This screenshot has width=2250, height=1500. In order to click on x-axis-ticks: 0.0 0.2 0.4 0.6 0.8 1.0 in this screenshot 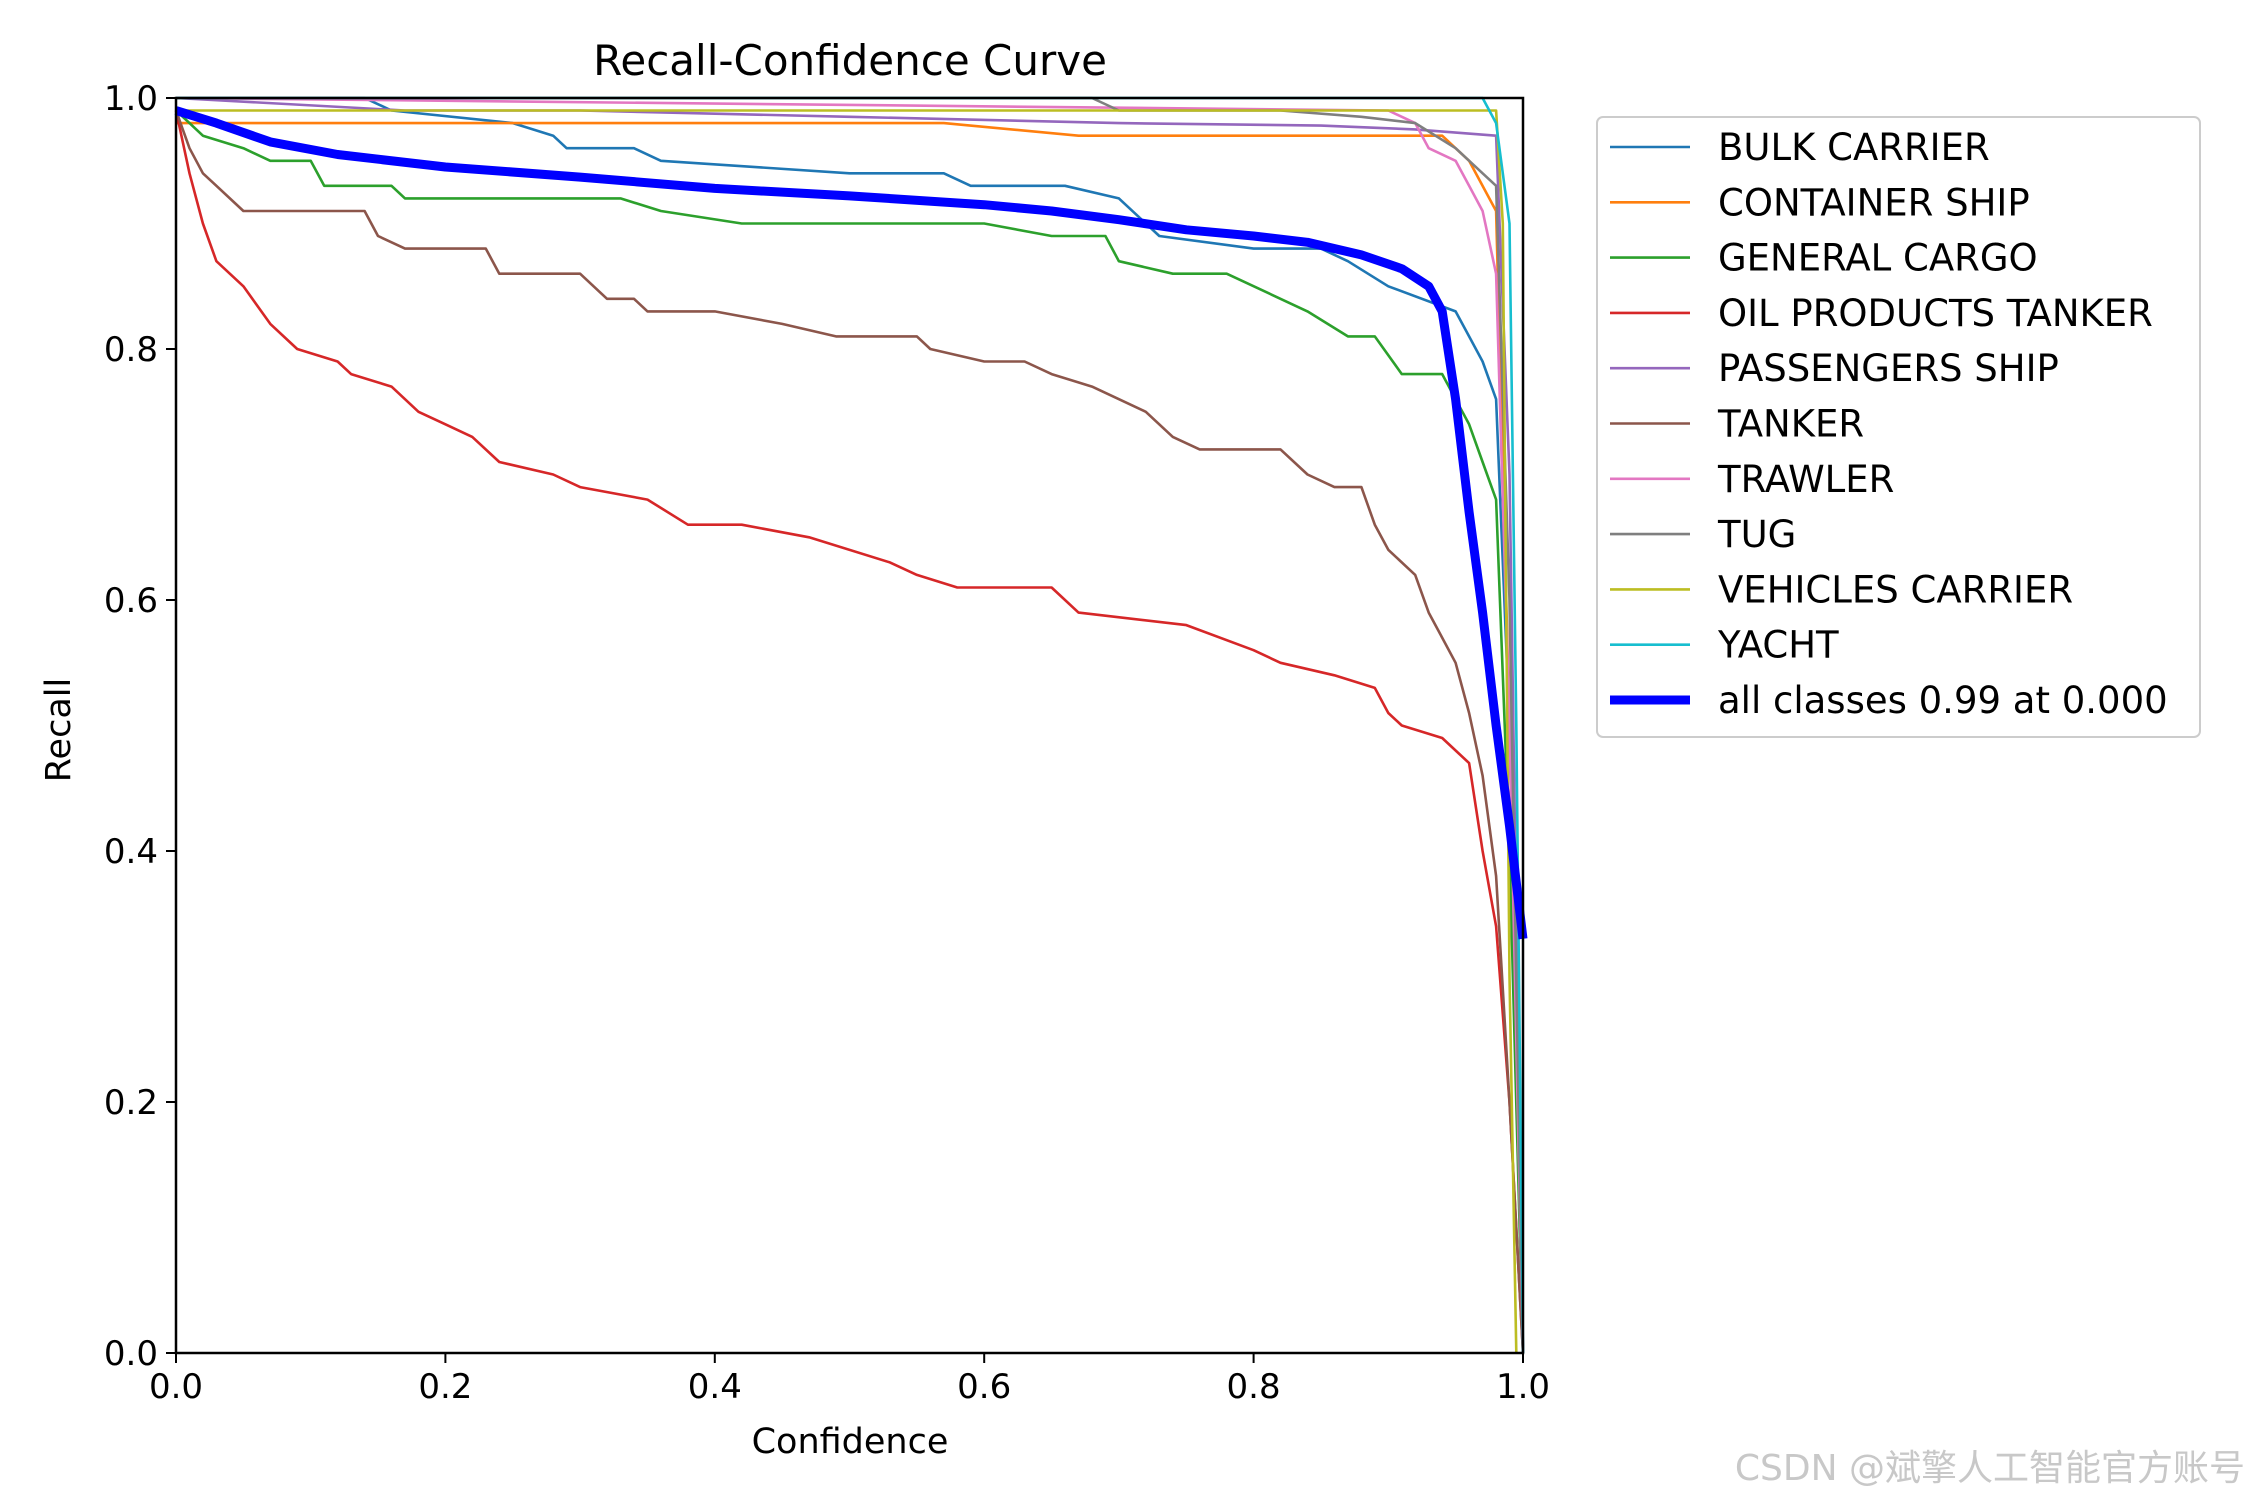, I will do `click(849, 1380)`.